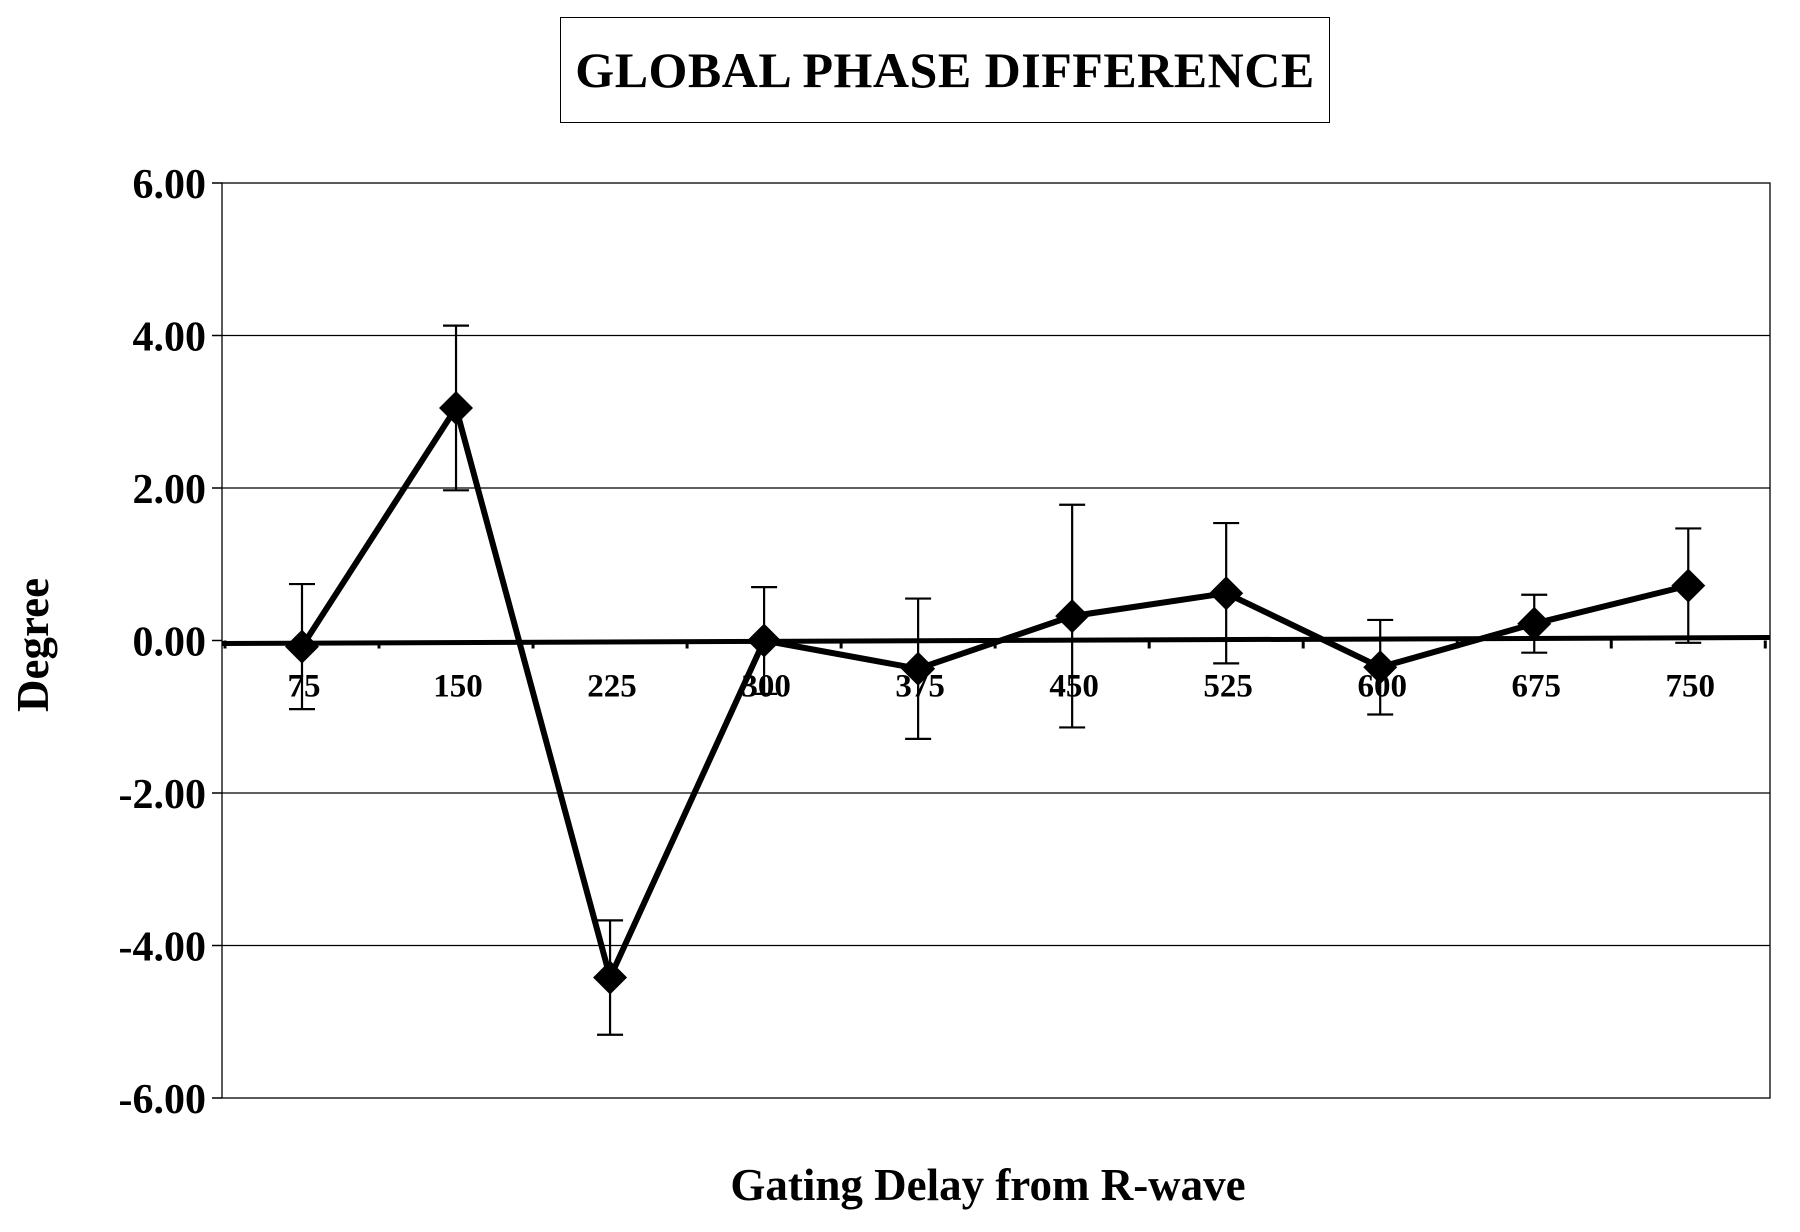 This screenshot has height=1232, width=1800. What do you see at coordinates (1074, 687) in the screenshot?
I see `x-tick-label: 450` at bounding box center [1074, 687].